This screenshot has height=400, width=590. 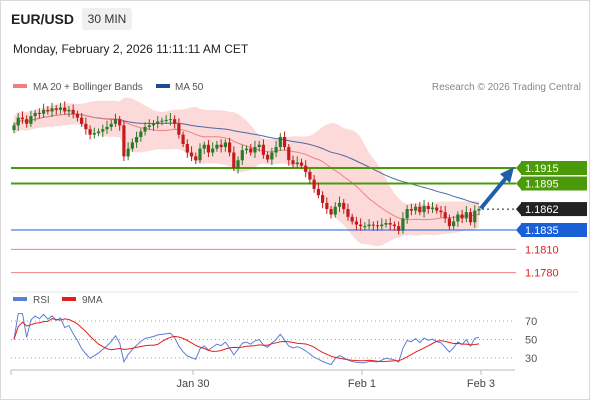 What do you see at coordinates (542, 274) in the screenshot?
I see `level-price-label: 1.1780` at bounding box center [542, 274].